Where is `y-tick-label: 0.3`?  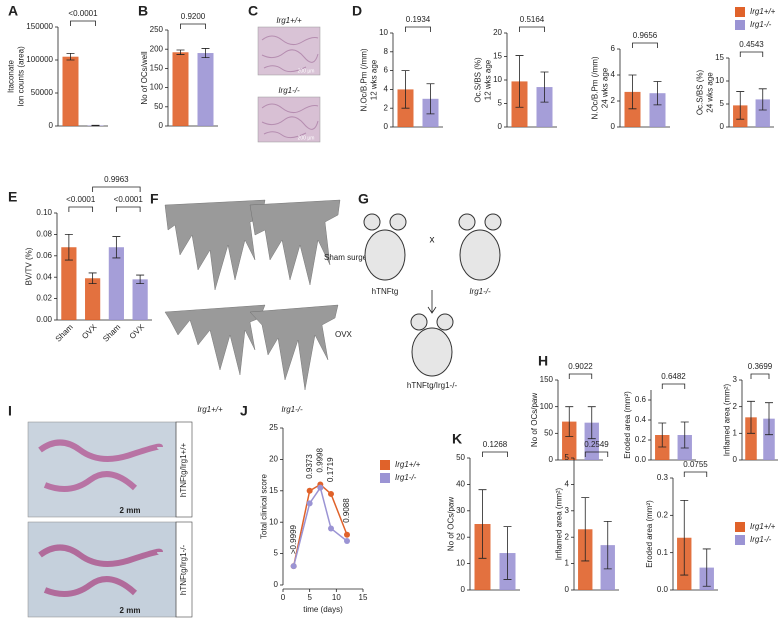 y-tick-label: 0.3 is located at coordinates (663, 477).